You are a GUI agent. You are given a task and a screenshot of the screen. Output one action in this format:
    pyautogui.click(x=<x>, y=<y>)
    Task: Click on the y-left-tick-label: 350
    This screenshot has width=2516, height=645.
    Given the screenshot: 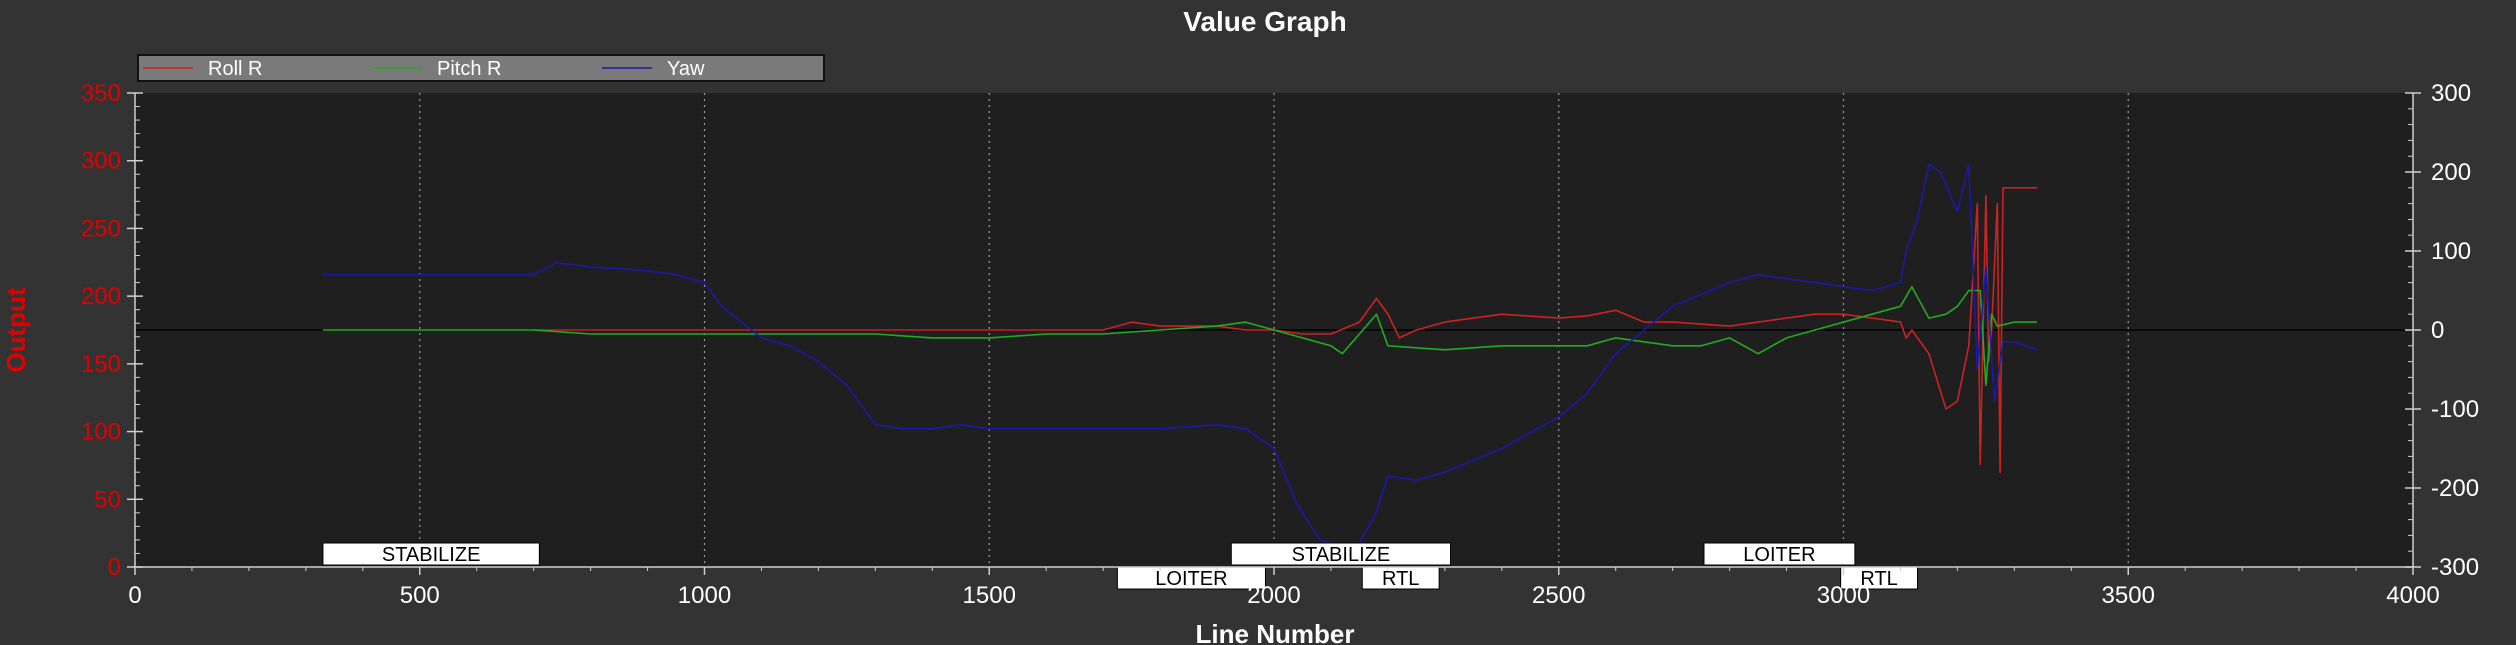 What is the action you would take?
    pyautogui.click(x=101, y=93)
    